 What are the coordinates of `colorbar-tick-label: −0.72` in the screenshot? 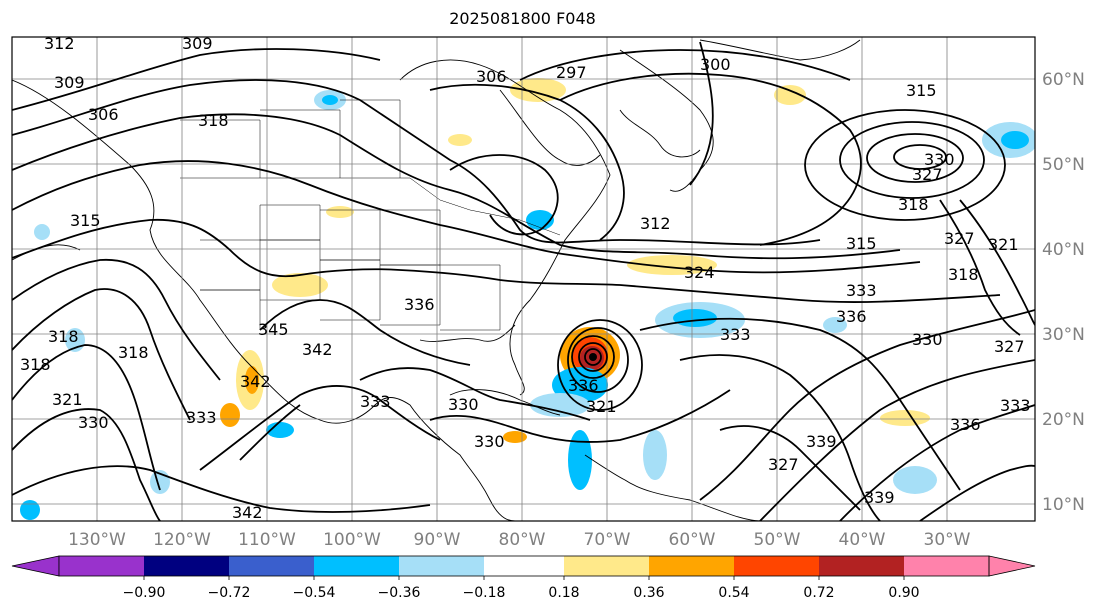 It's located at (229, 593).